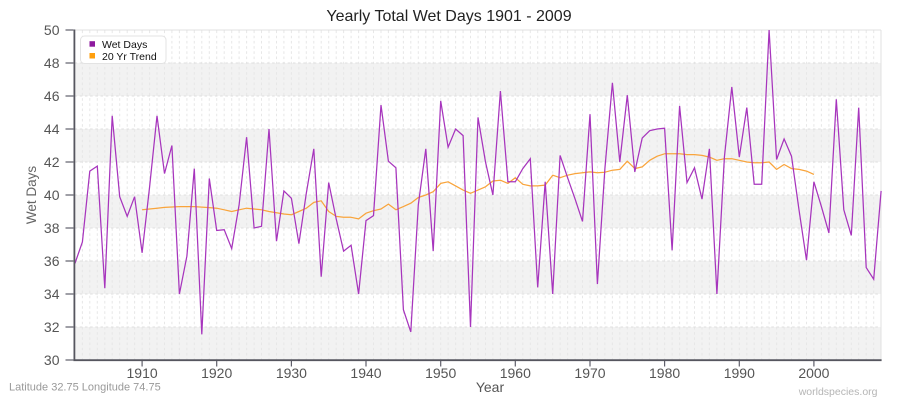  What do you see at coordinates (813, 373) in the screenshot?
I see `svg-text: 2000` at bounding box center [813, 373].